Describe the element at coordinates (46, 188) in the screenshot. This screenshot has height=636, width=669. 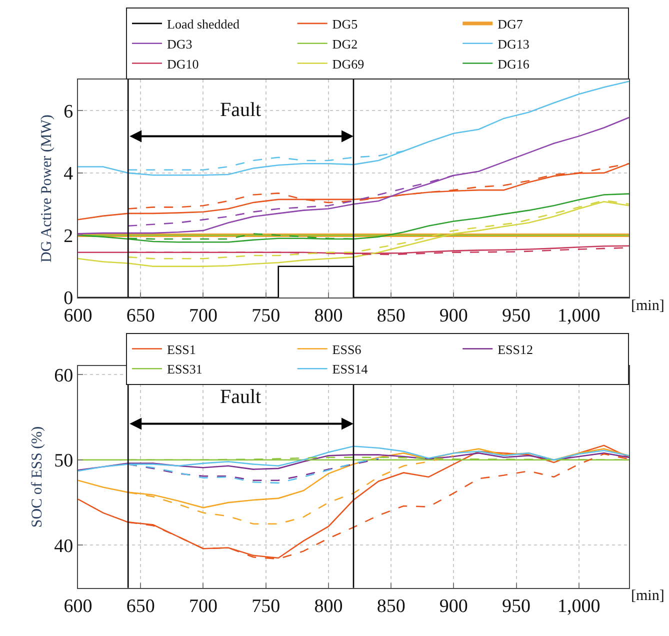
I see `y-axis-title: DG Active Power (MW)` at that location.